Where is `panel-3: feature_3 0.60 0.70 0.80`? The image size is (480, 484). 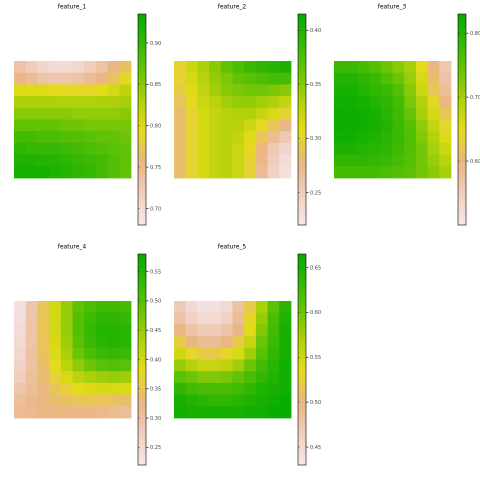 panel-3: feature_3 0.60 0.70 0.80 is located at coordinates (407, 115).